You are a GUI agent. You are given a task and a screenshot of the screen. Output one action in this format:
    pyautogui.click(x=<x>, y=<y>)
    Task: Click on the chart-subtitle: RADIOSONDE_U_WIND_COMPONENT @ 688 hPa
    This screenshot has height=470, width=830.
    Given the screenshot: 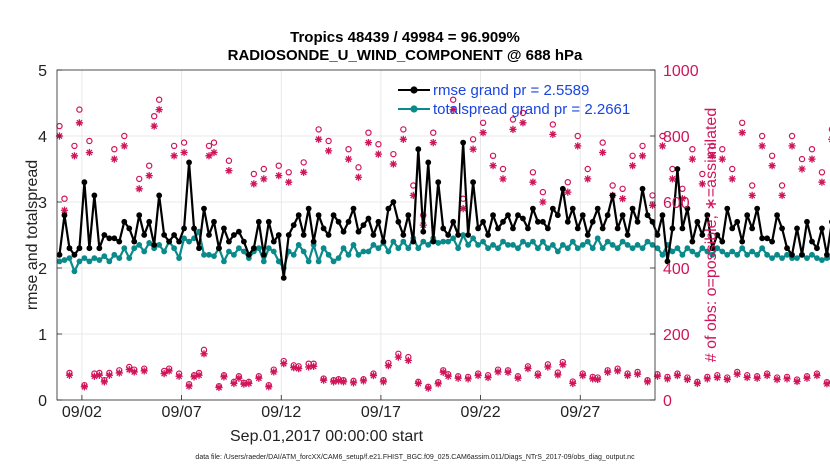 What is the action you would take?
    pyautogui.click(x=405, y=55)
    